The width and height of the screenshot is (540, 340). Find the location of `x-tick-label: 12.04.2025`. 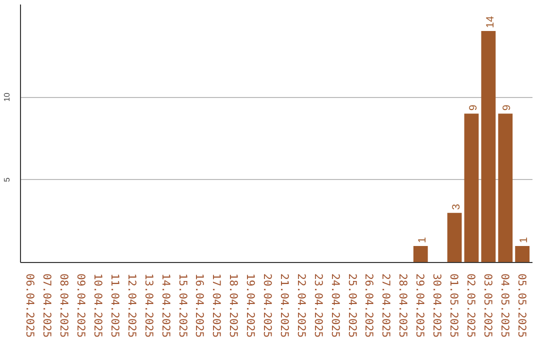

x-tick-label: 12.04.2025 is located at coordinates (131, 306).